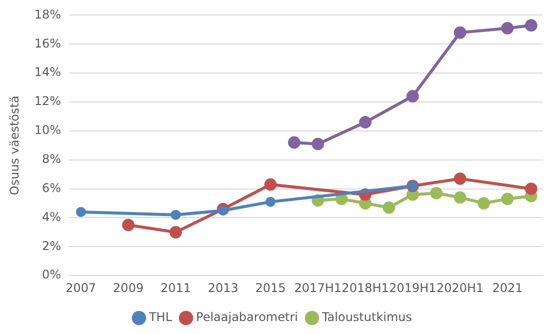  I want to click on y-tick-label: 14%, so click(48, 72).